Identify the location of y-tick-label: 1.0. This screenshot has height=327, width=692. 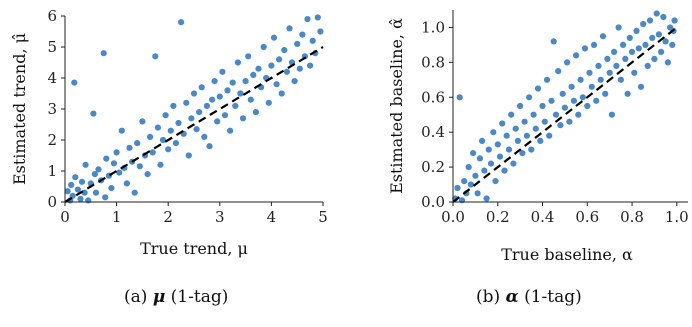
(433, 27).